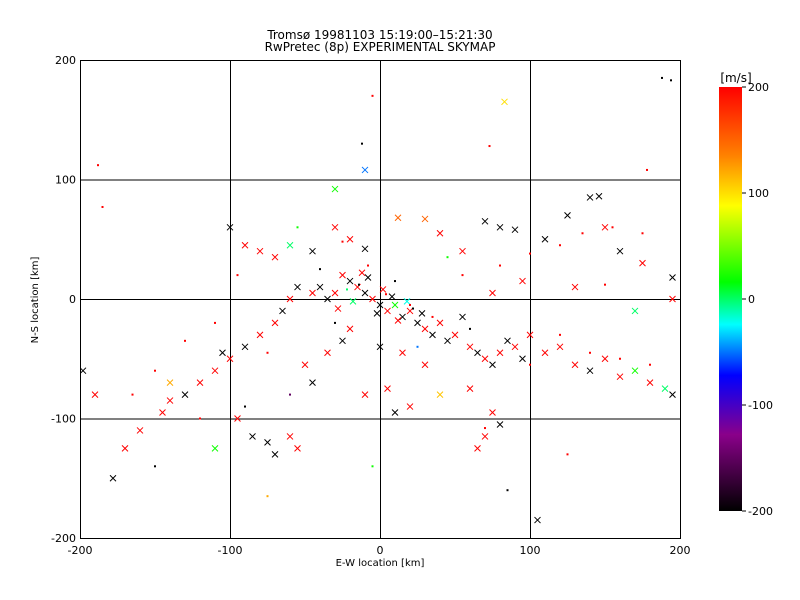 The width and height of the screenshot is (800, 600). Describe the element at coordinates (380, 563) in the screenshot. I see `x-axis-label: E-W location [km]` at that location.